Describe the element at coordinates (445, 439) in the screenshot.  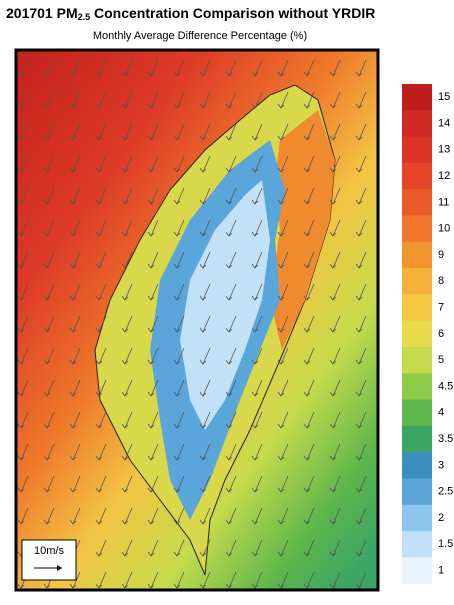
I see `colorbar-label: 3.5` at that location.